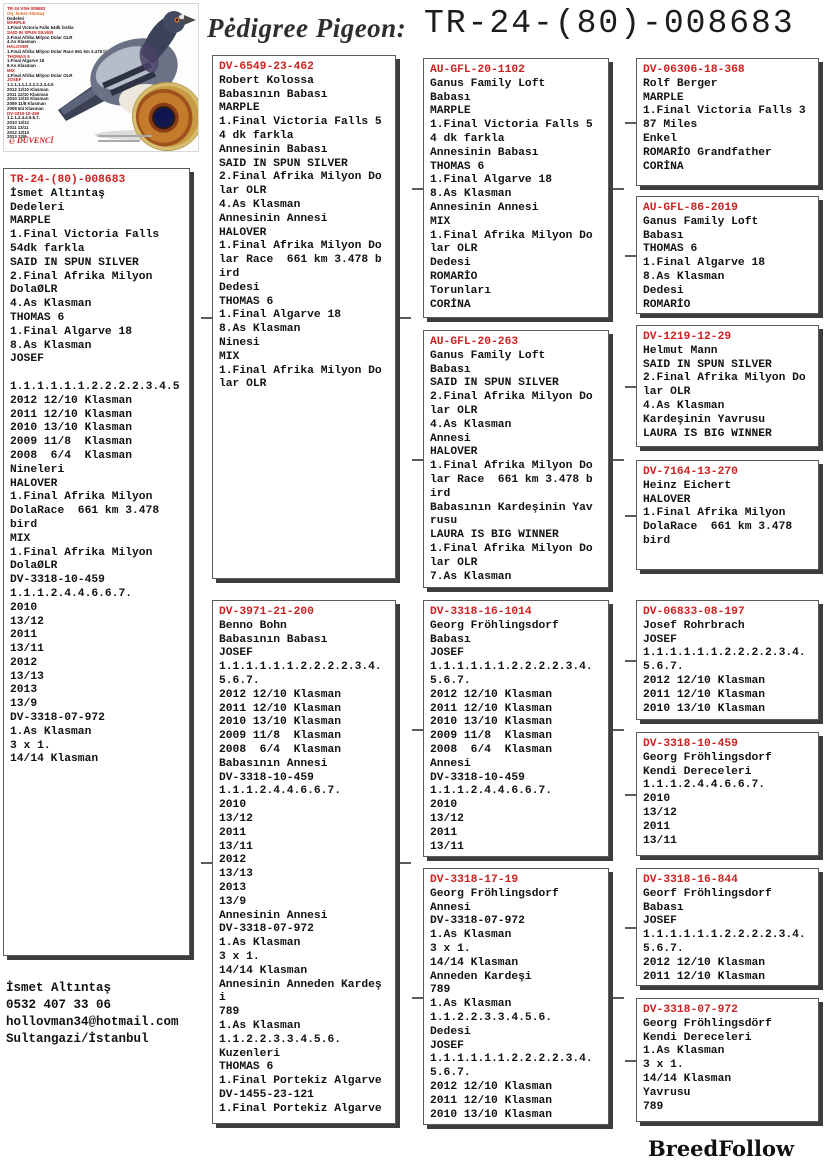 Image resolution: width=825 pixels, height=1172 pixels. Describe the element at coordinates (266, 777) in the screenshot. I see `box-line: DV-3318-10-459` at that location.